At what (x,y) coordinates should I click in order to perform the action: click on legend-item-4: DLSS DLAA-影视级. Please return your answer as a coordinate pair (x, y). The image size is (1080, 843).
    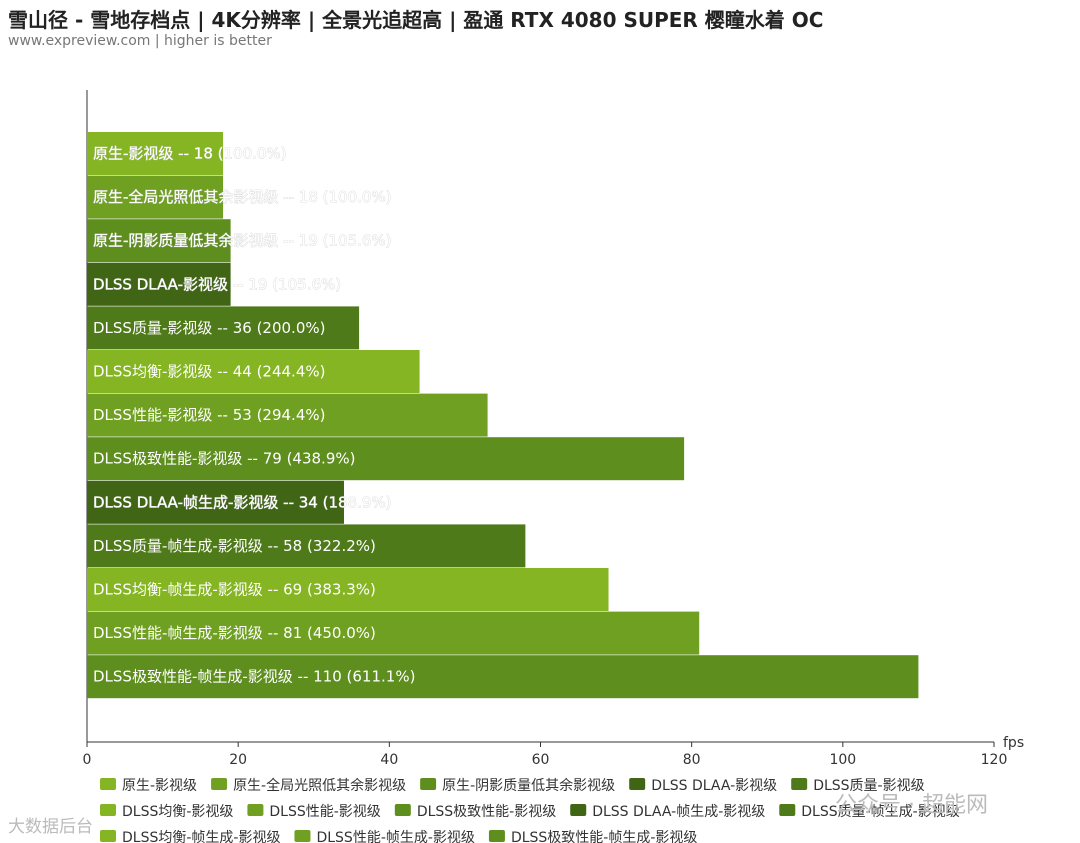
    Looking at the image, I should click on (703, 786).